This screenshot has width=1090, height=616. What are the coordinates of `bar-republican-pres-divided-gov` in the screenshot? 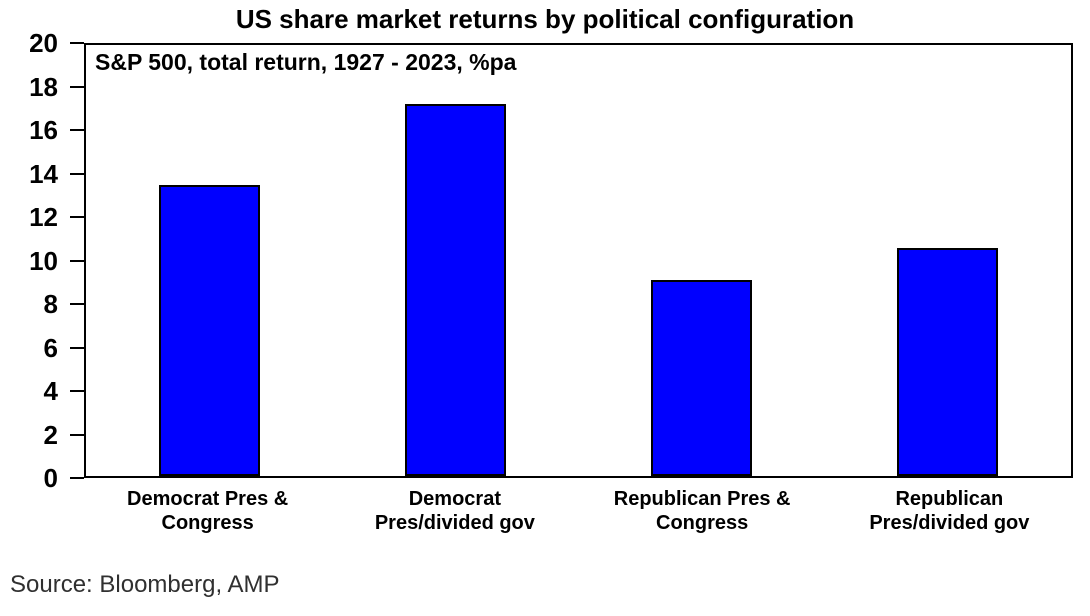 It's located at (948, 361).